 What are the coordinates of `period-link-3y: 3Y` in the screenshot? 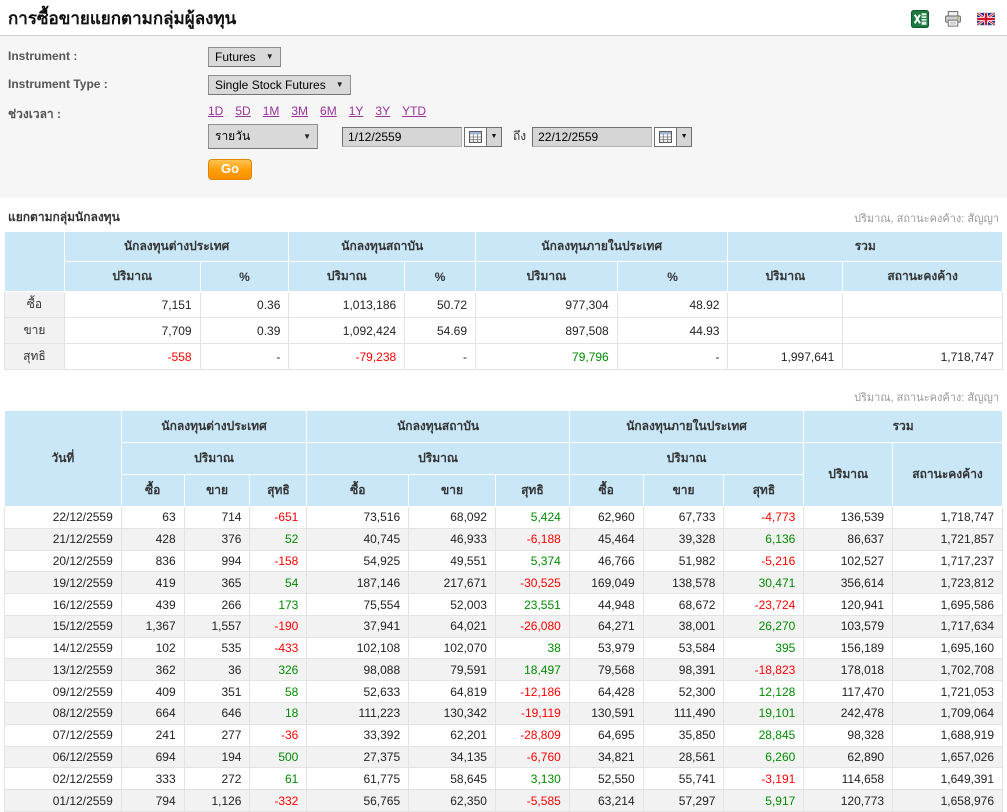 It's located at (383, 111).